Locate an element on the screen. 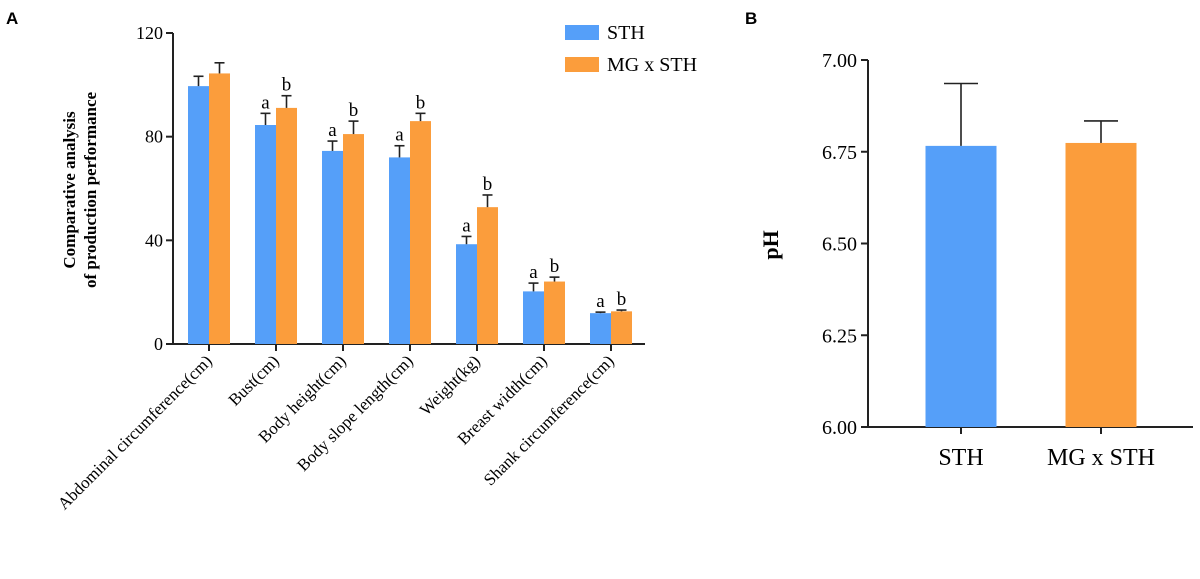 Image resolution: width=1200 pixels, height=579 pixels. x-tick-label-a: Abdominal circumference(cm) is located at coordinates (135, 432).